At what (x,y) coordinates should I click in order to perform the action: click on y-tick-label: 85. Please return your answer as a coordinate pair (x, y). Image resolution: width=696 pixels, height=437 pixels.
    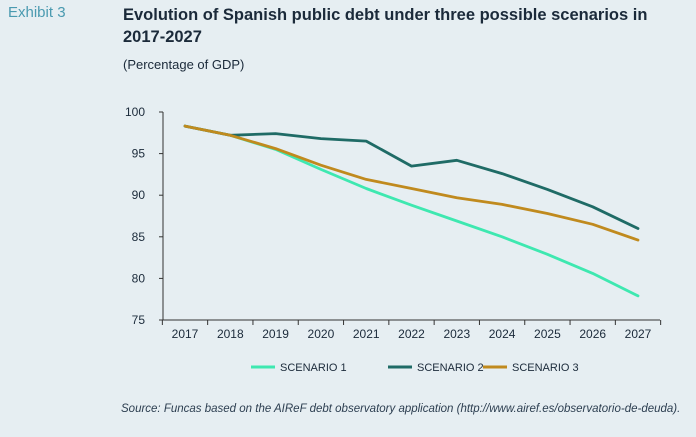
    Looking at the image, I should click on (139, 237).